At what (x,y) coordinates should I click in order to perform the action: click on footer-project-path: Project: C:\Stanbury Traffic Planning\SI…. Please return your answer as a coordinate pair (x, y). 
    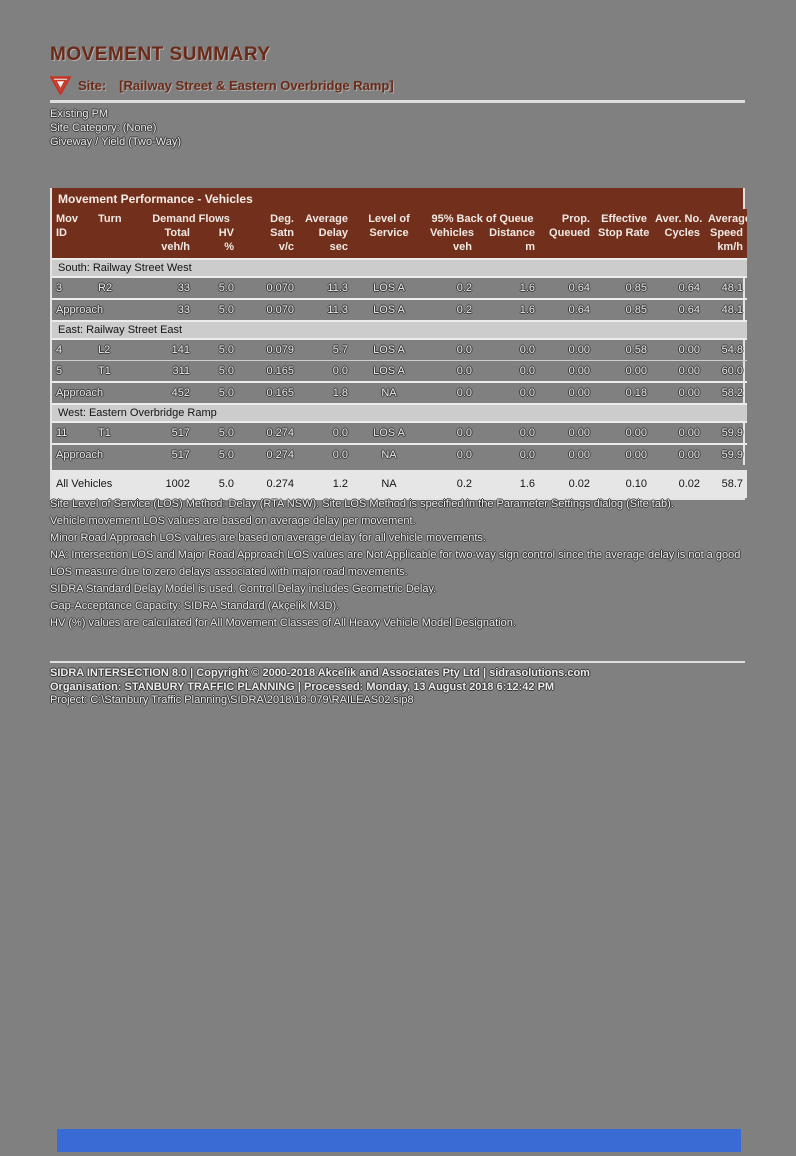
    Looking at the image, I should click on (232, 700).